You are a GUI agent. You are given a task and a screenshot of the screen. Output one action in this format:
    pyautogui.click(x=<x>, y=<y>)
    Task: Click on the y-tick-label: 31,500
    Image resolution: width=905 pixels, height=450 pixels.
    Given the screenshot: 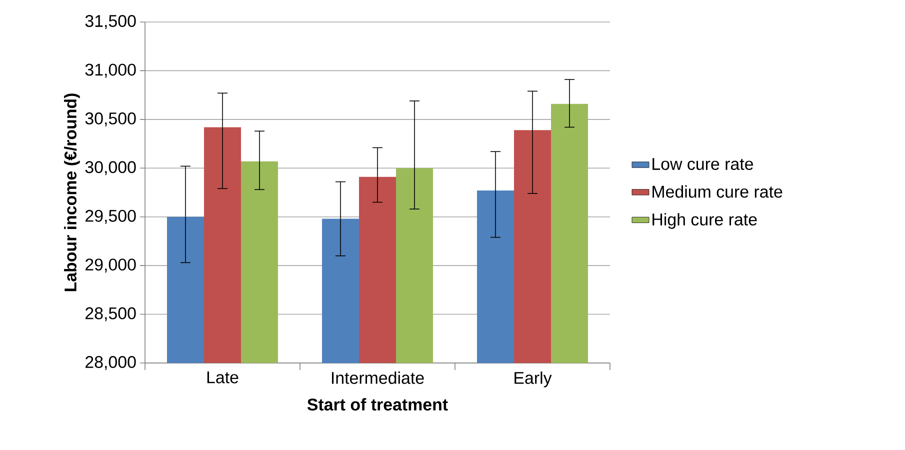 What is the action you would take?
    pyautogui.click(x=110, y=22)
    